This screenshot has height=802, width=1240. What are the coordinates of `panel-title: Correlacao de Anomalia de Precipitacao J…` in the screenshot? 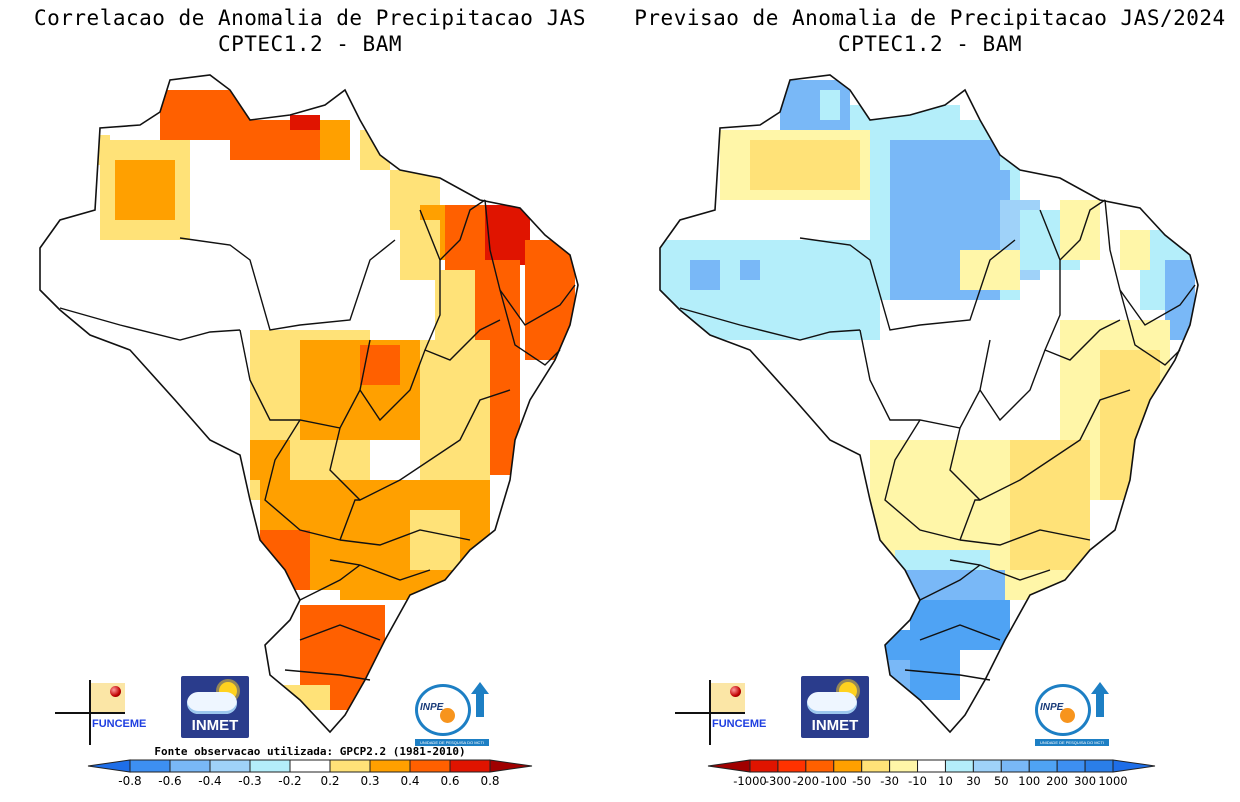 It's located at (309, 18).